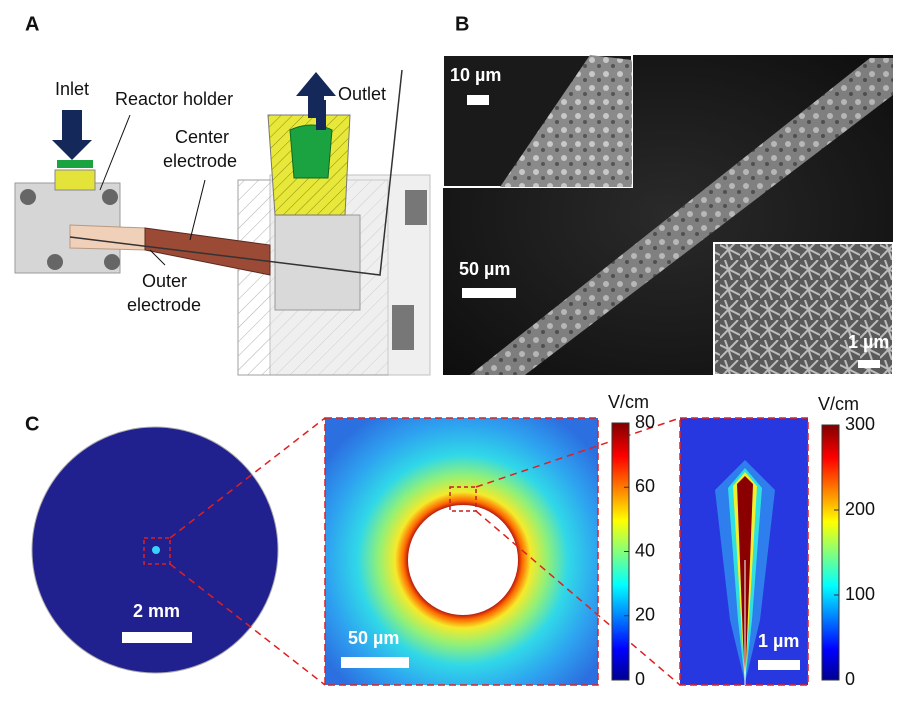  I want to click on scale-label: 2 mm, so click(156, 611).